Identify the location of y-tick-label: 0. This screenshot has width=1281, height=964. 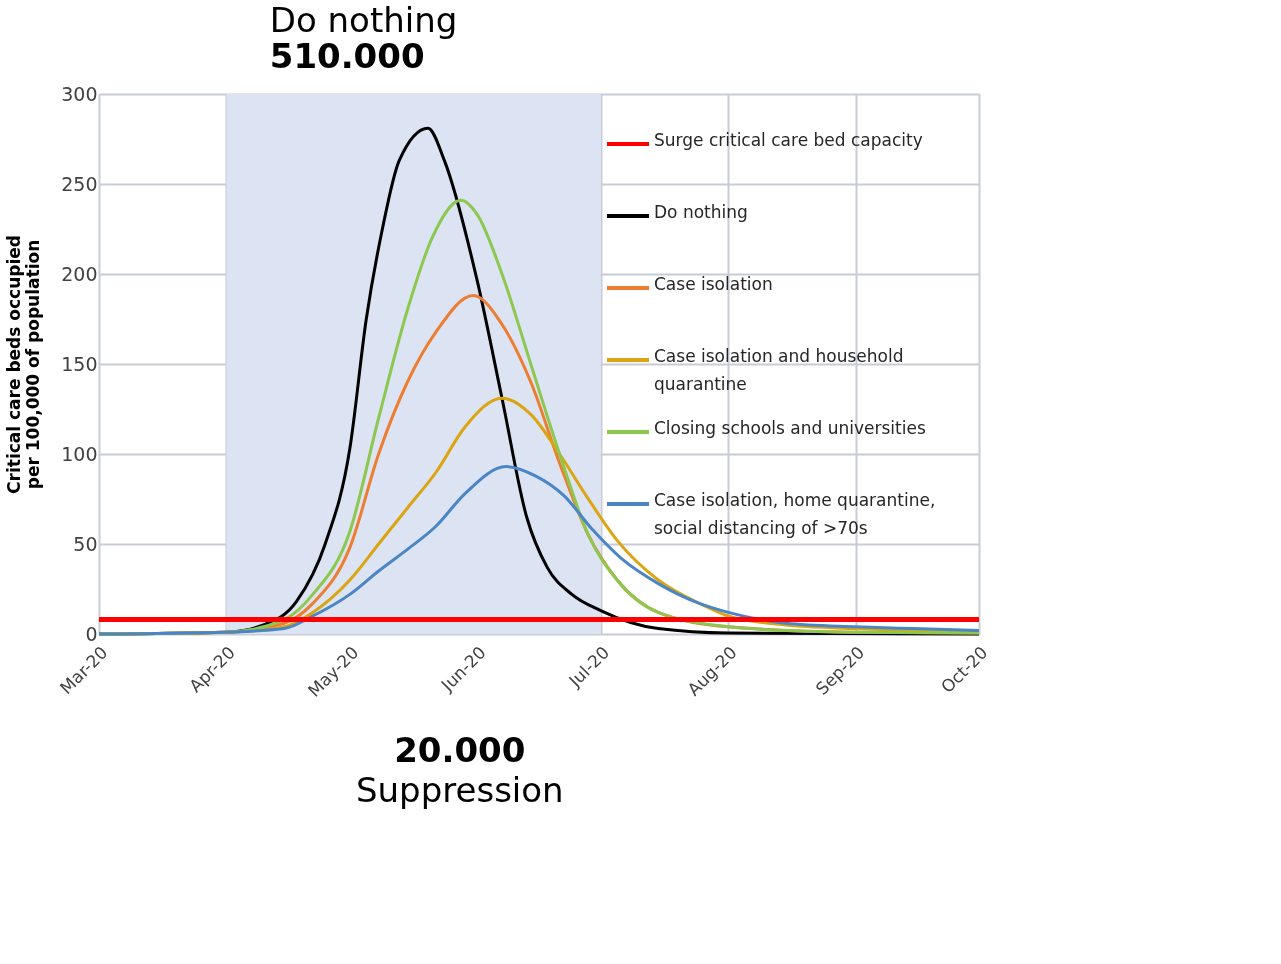
(91, 633).